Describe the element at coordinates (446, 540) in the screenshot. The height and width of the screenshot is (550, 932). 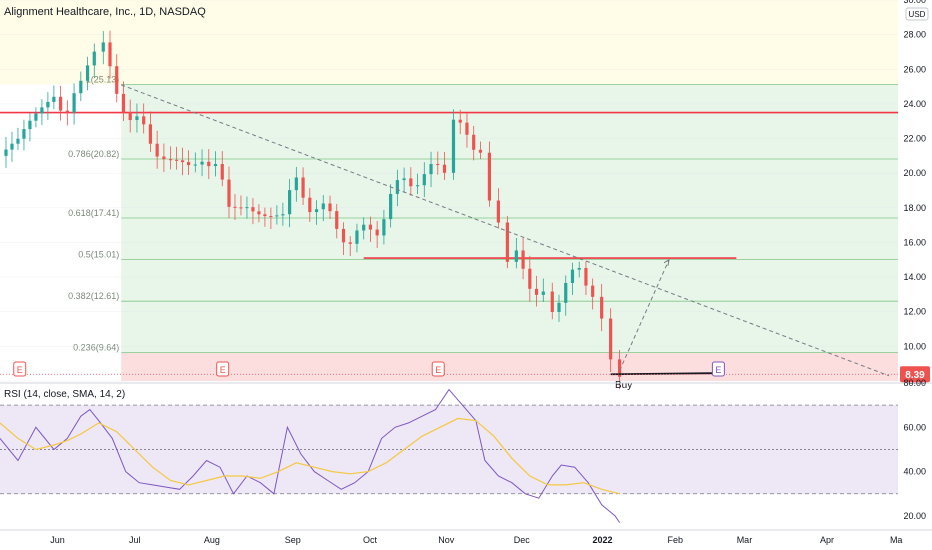
I see `time-tick: Nov` at that location.